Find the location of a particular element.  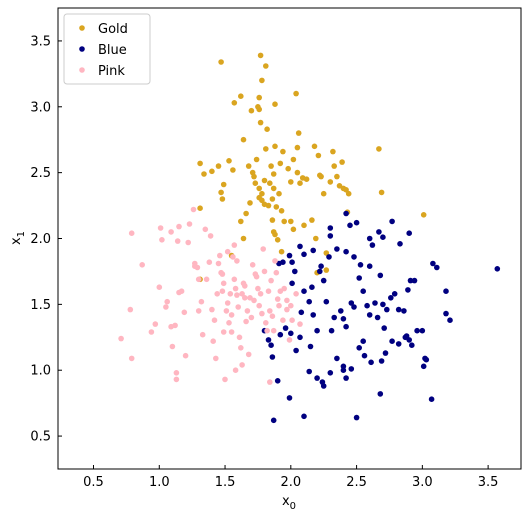

y-axis-ticks: 0.5 1.0 1.5 2.0 2.5 3.0 3.5 is located at coordinates (46, 239).